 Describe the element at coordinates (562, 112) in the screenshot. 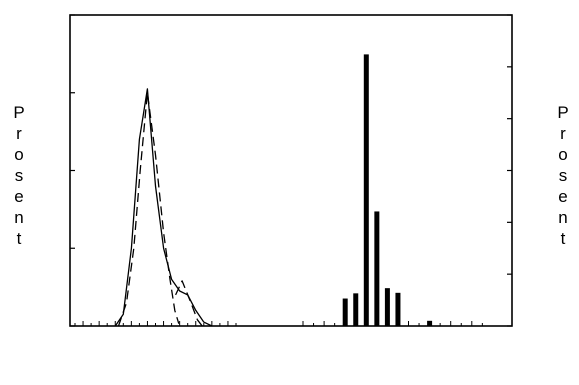

I see `right-y-axis-label-letter: P` at that location.